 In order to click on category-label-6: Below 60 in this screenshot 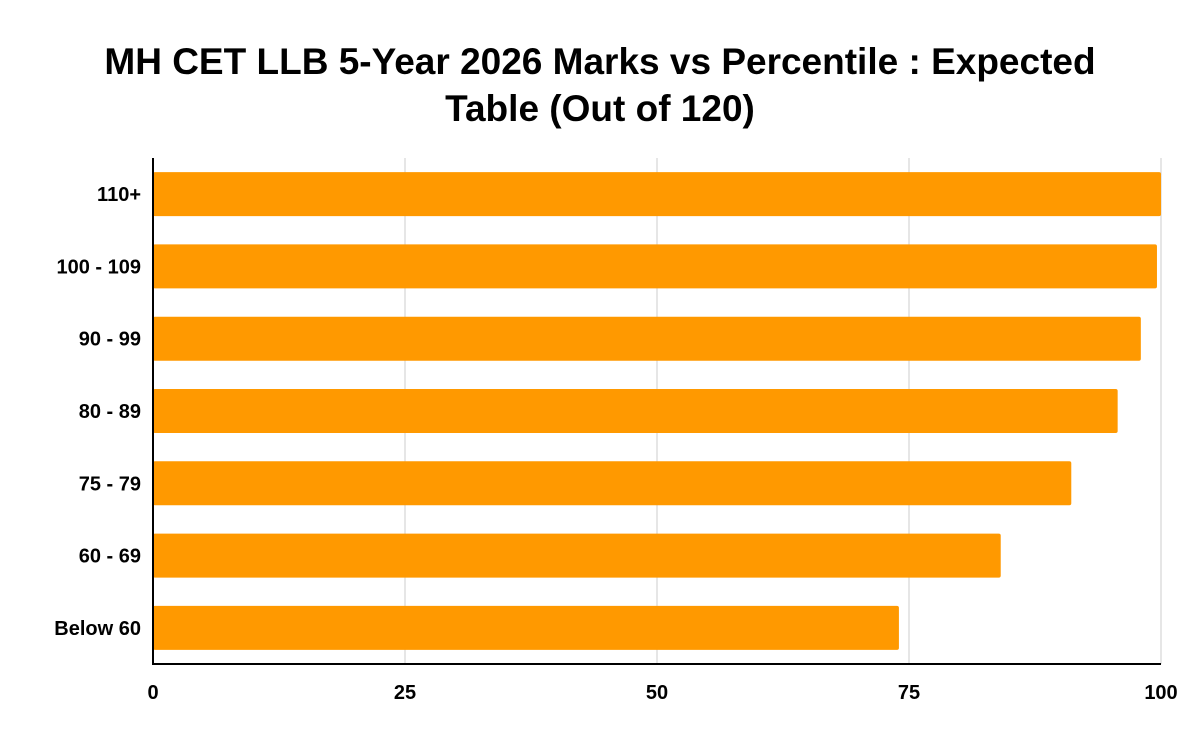, I will do `click(97, 629)`.